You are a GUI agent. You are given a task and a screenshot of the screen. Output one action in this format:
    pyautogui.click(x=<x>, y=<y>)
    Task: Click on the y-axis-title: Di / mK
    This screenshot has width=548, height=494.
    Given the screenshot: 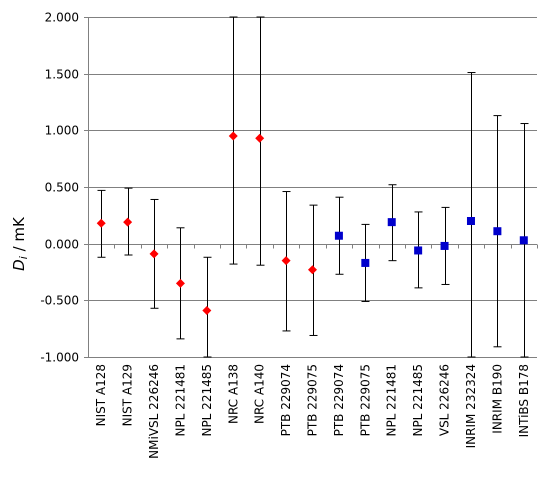 What is the action you would take?
    pyautogui.click(x=20, y=243)
    